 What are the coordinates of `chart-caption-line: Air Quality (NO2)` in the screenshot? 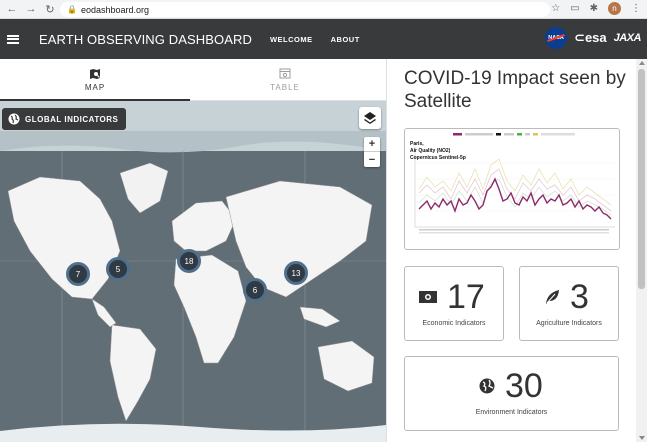 It's located at (430, 151).